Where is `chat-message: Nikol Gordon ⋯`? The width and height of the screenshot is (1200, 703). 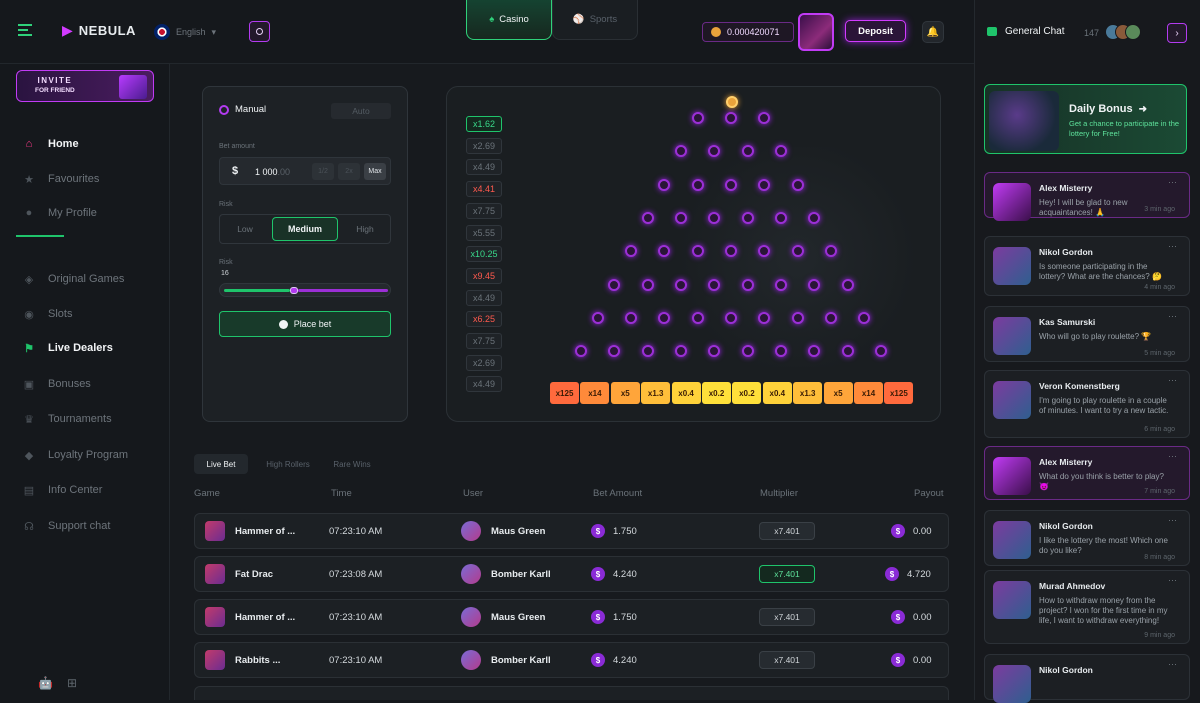
chat-message: Nikol Gordon ⋯ is located at coordinates (1087, 678).